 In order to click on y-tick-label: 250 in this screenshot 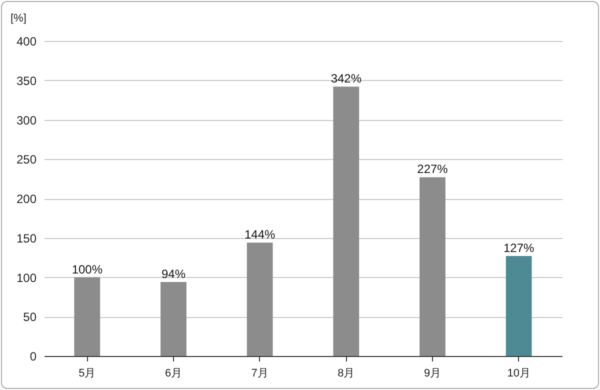, I will do `click(26, 159)`.